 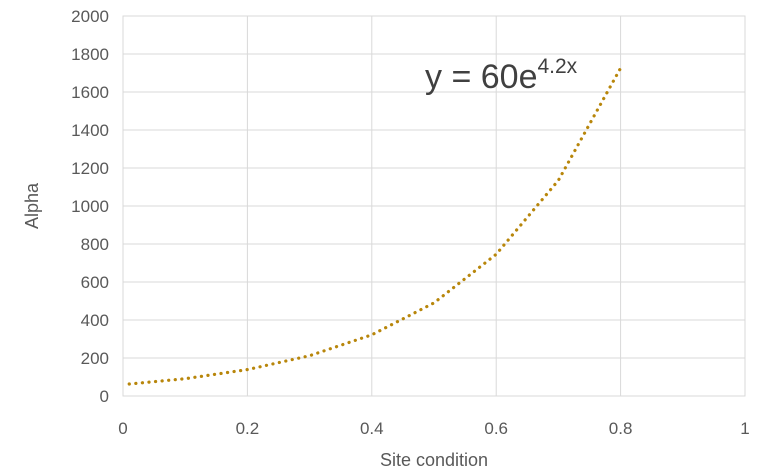 What do you see at coordinates (122, 428) in the screenshot?
I see `x-tick-label: 0` at bounding box center [122, 428].